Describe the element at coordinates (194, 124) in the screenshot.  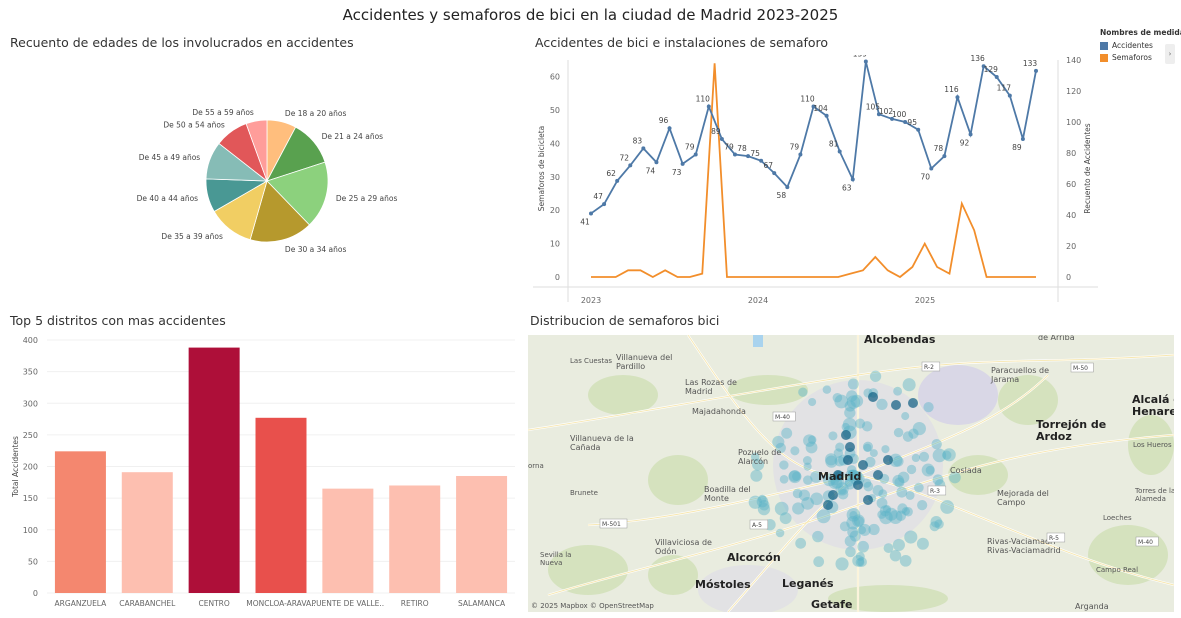
I see `pie-slice-label: De 50 a 54 años` at that location.